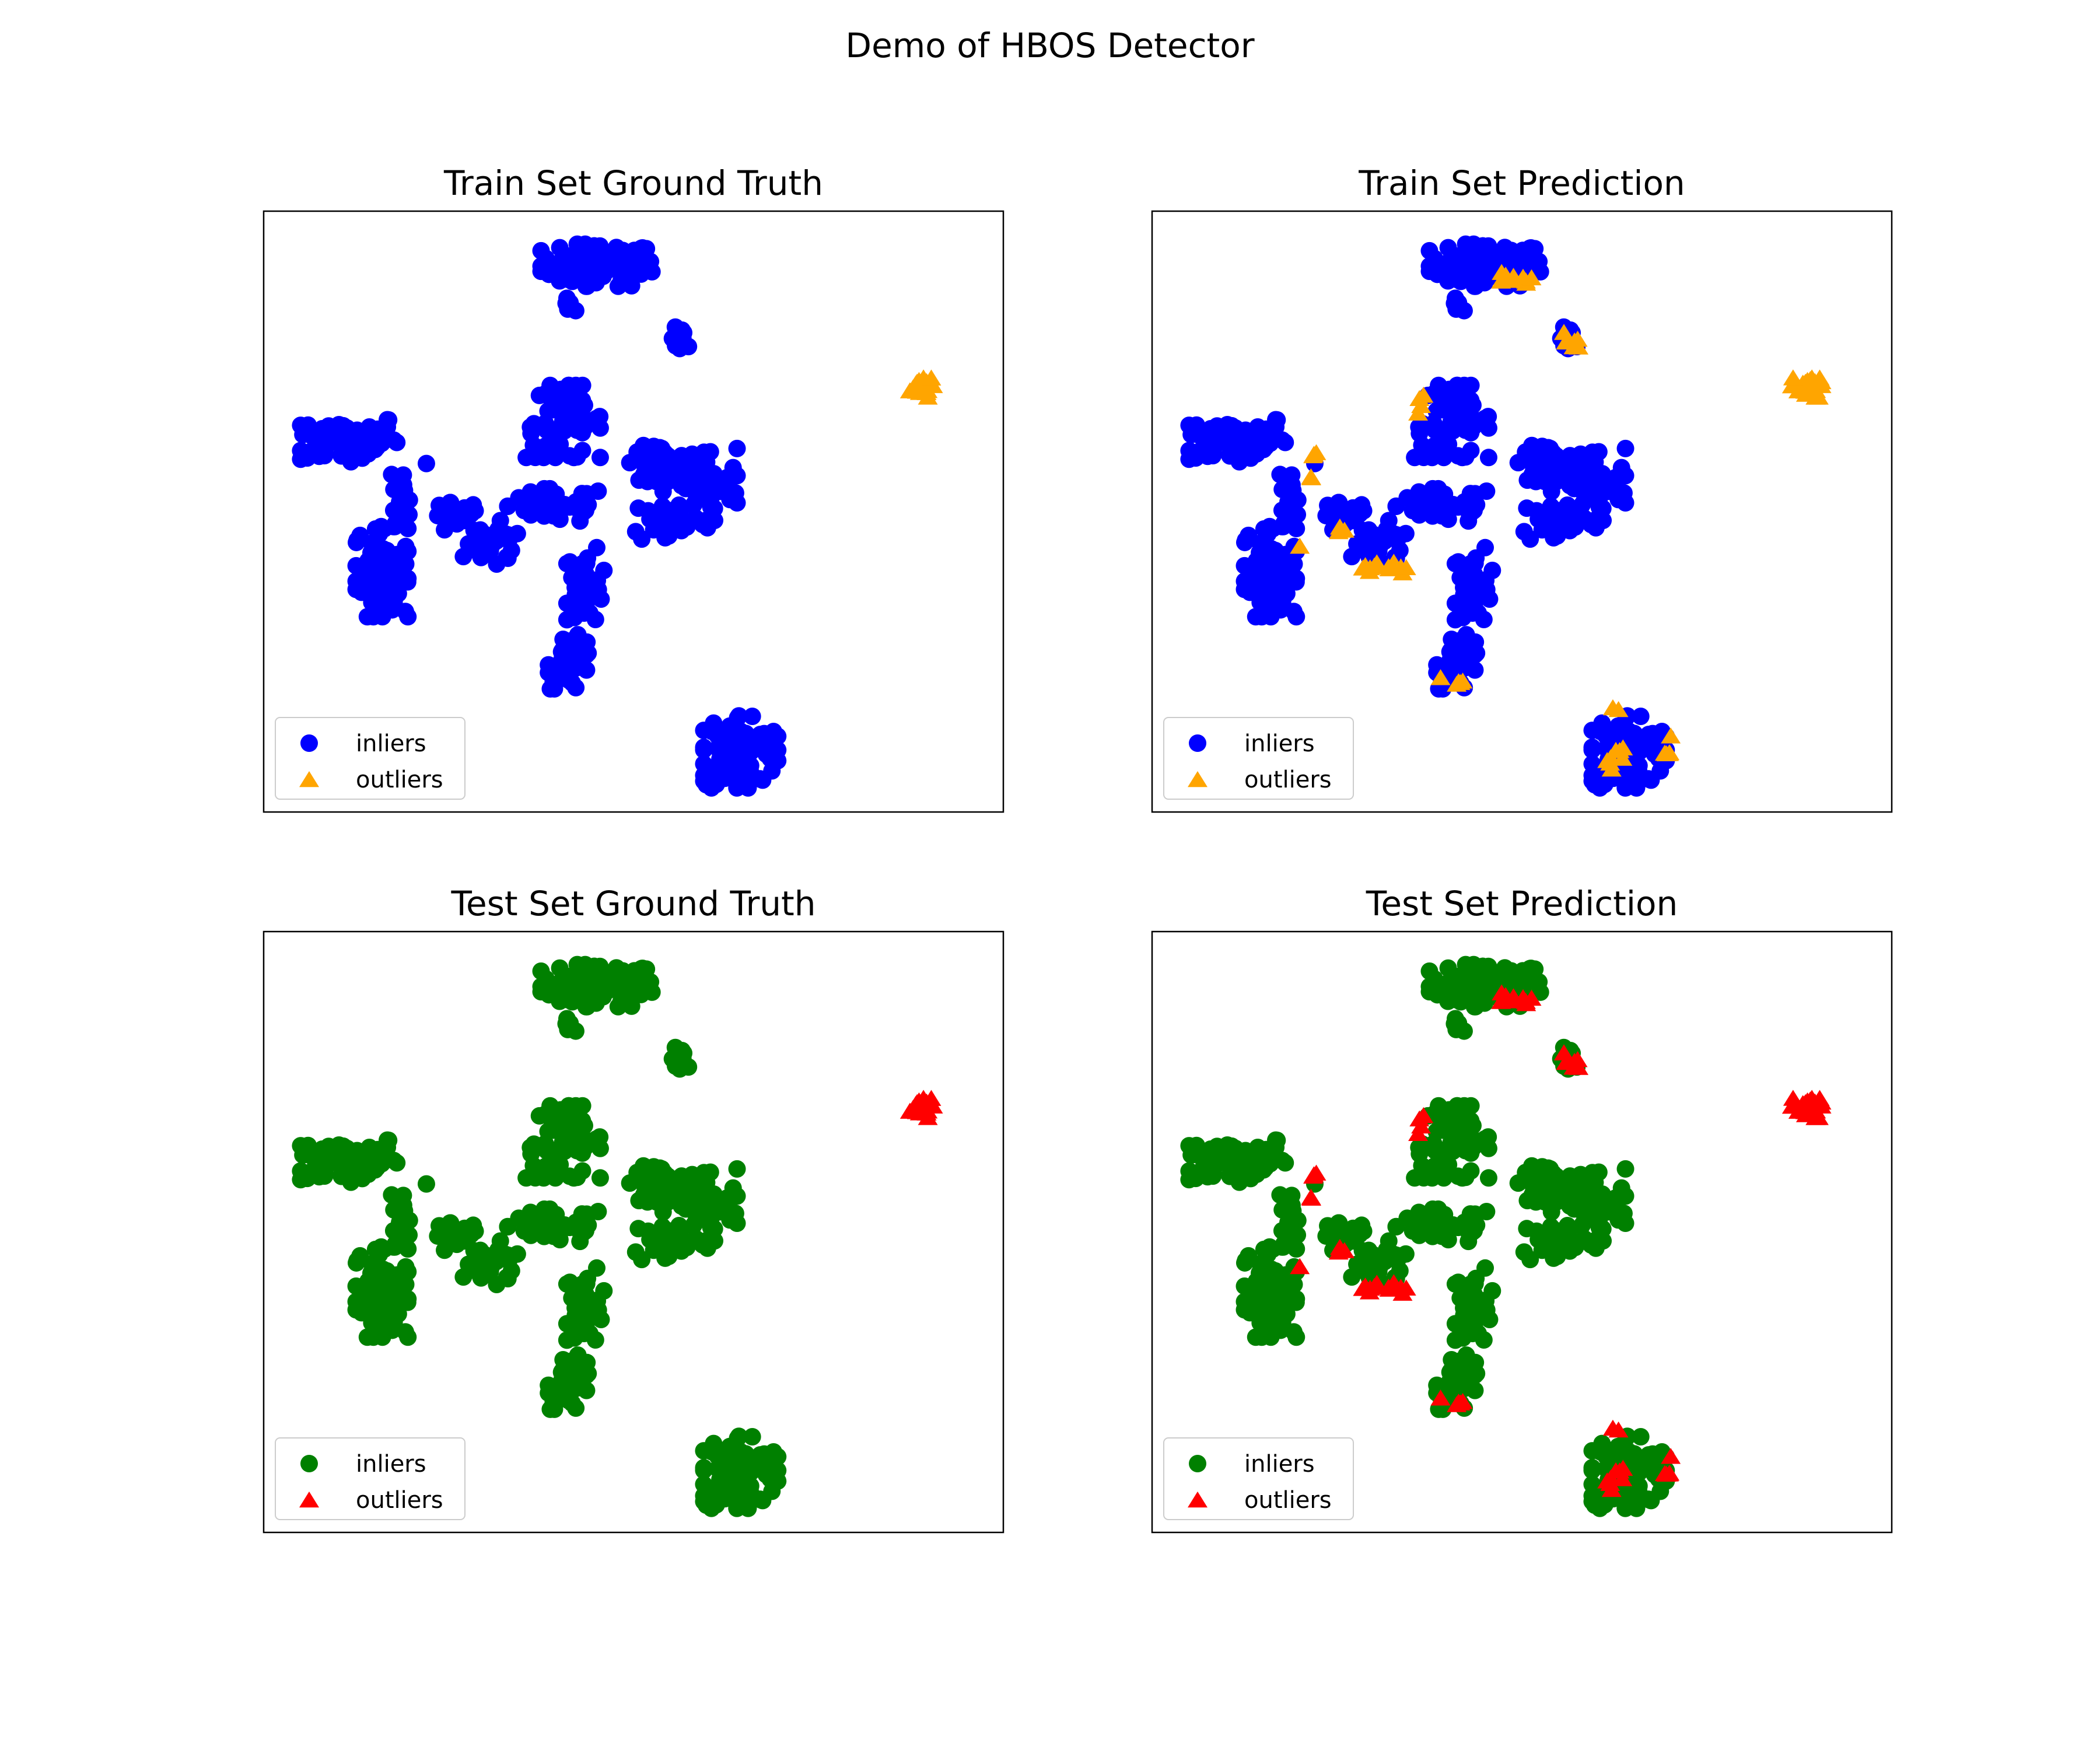  Describe the element at coordinates (617, 516) in the screenshot. I see `scatter-points` at that location.